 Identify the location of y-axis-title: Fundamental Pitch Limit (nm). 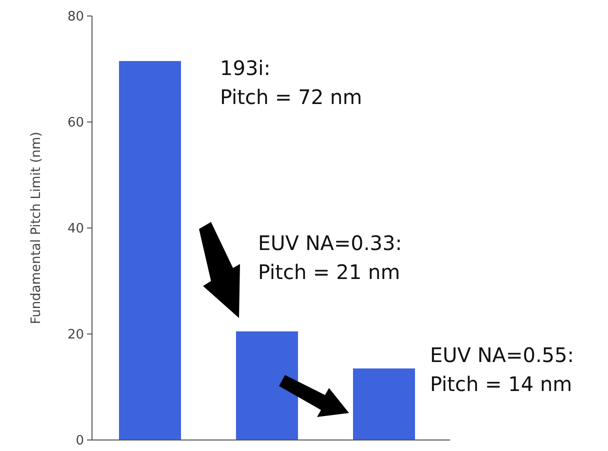
(36, 228).